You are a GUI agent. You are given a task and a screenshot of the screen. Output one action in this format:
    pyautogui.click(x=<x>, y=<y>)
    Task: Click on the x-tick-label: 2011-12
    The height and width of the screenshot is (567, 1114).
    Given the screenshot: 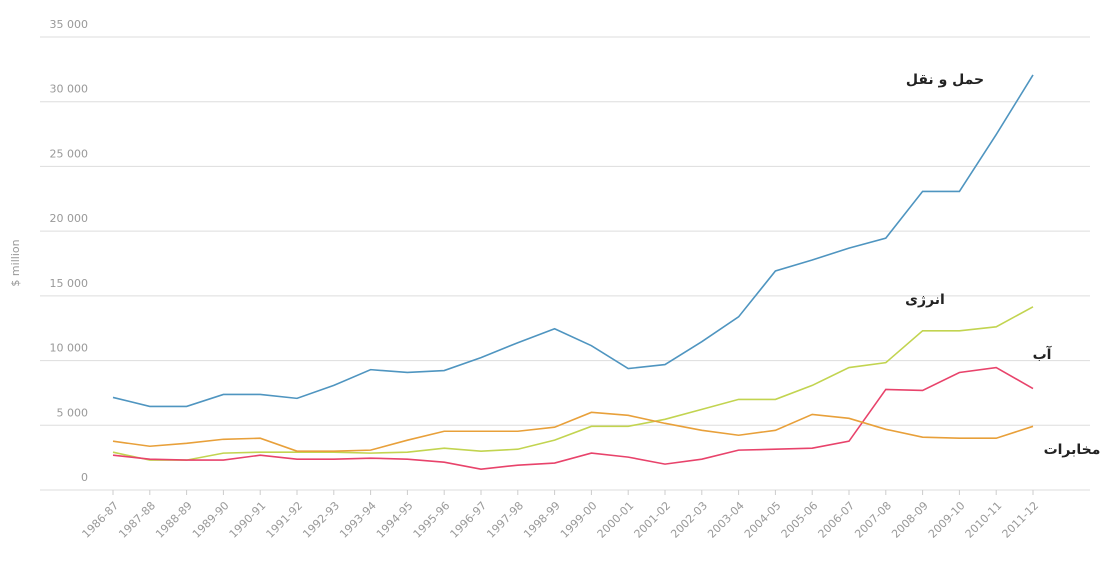 What is the action you would take?
    pyautogui.click(x=1021, y=520)
    